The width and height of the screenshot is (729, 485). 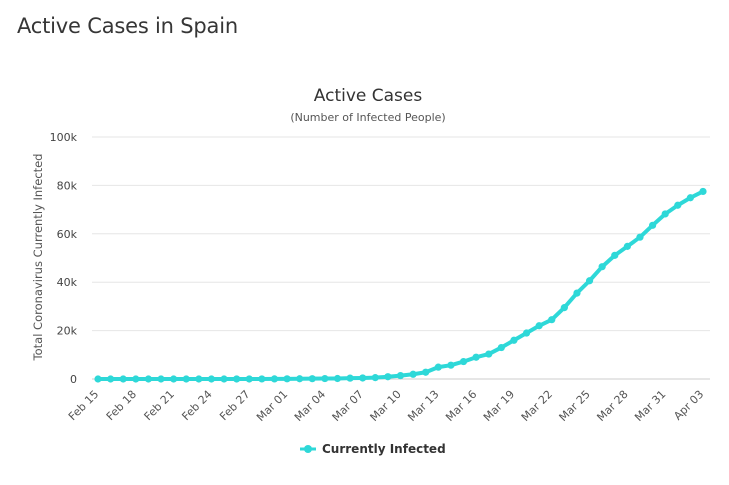 I want to click on x-tick-label: Feb 27, so click(x=234, y=405).